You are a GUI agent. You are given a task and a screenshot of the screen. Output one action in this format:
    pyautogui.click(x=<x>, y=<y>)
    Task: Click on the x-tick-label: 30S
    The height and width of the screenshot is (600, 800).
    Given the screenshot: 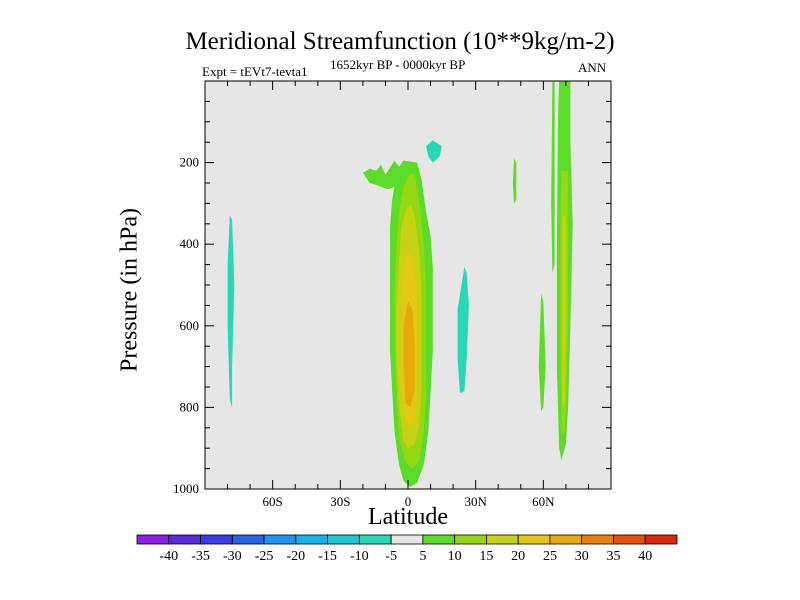 What is the action you would take?
    pyautogui.click(x=340, y=501)
    